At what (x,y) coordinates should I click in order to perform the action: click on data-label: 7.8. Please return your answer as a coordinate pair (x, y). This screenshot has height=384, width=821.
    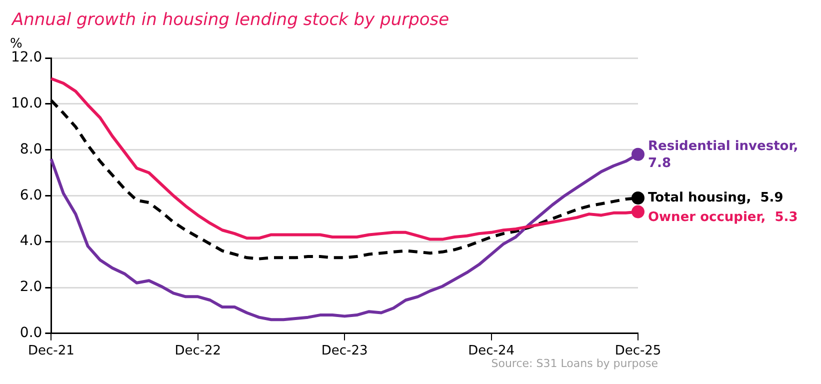
    Looking at the image, I should click on (660, 163).